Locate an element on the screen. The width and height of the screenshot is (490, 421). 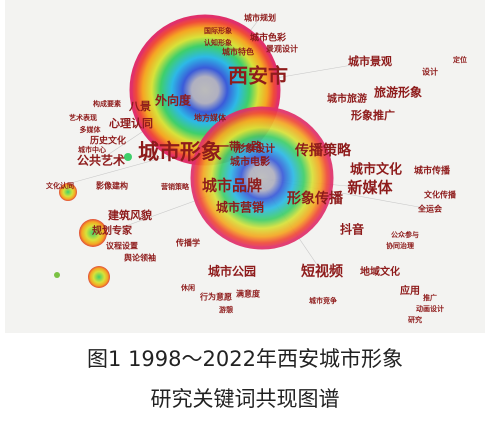
keyword: 规划专家 is located at coordinates (112, 230).